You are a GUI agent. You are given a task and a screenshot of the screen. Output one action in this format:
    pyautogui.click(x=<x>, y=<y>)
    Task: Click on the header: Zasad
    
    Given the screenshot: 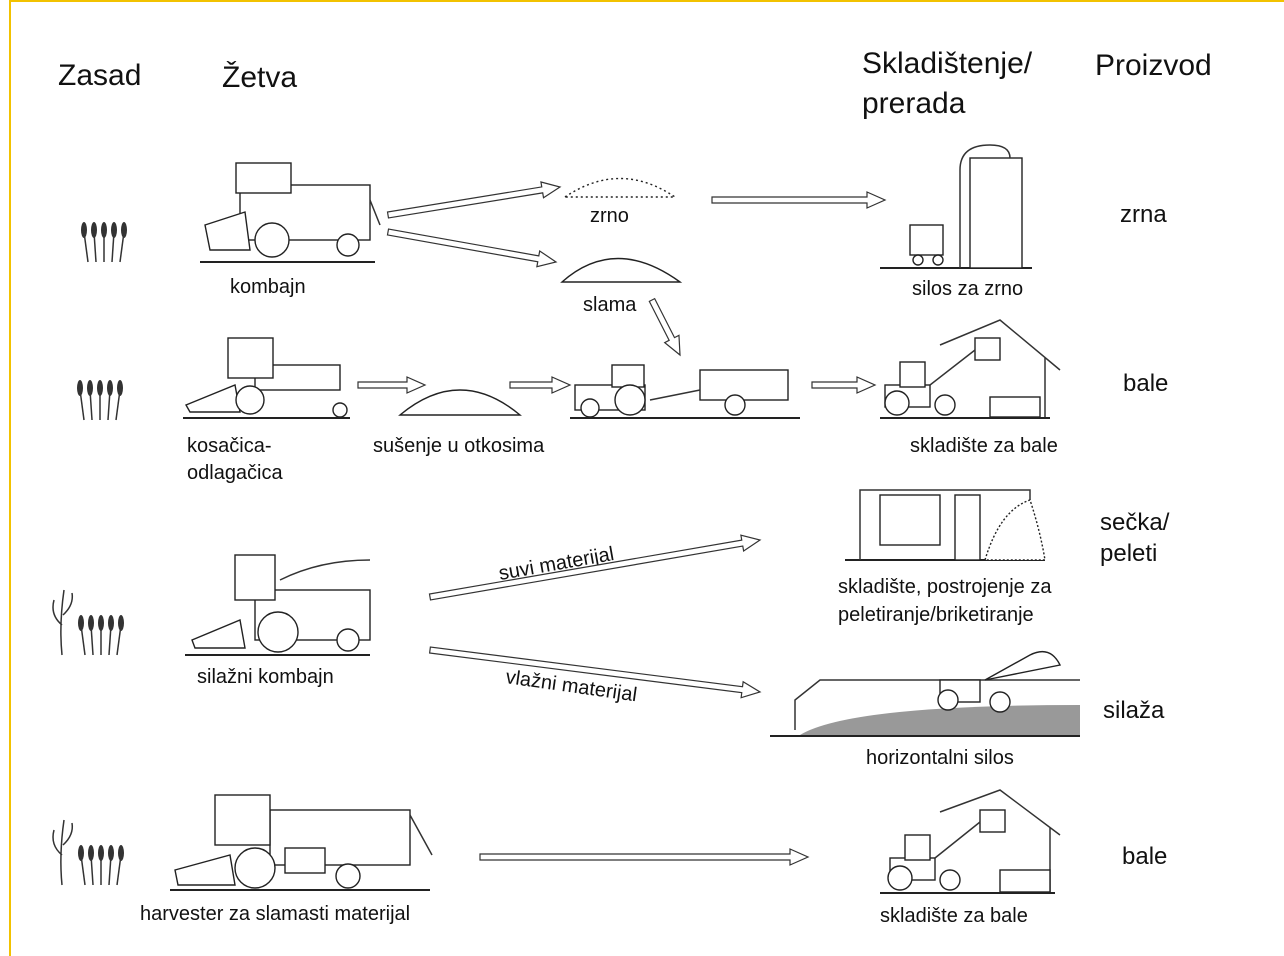 What is the action you would take?
    pyautogui.click(x=99, y=75)
    